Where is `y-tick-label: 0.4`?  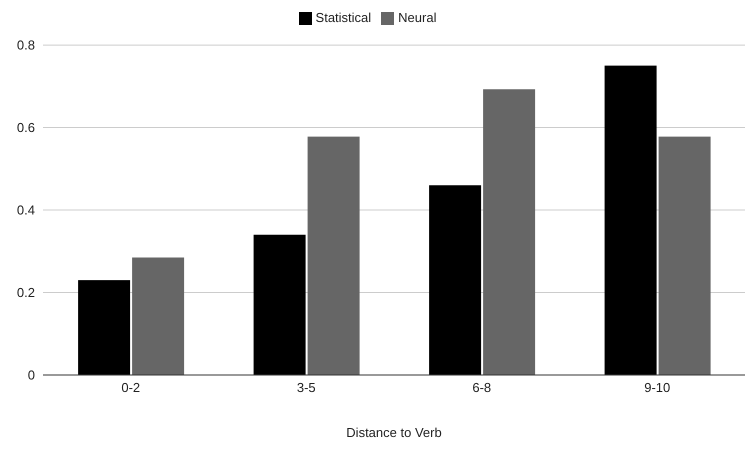 y-tick-label: 0.4 is located at coordinates (25, 210).